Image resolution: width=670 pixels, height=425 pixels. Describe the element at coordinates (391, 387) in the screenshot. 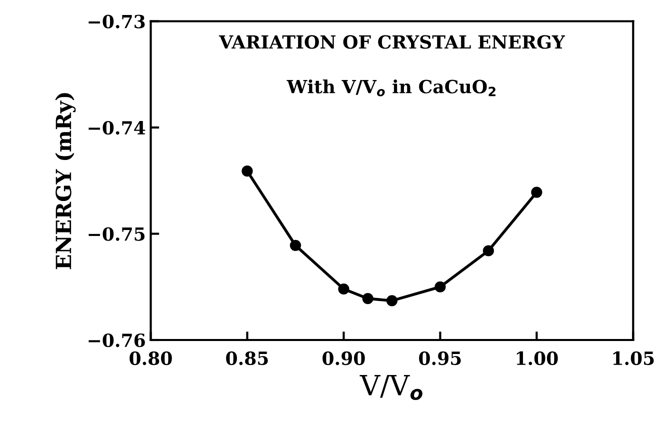

I see `x-axis-title: V/V$_{o}$` at that location.